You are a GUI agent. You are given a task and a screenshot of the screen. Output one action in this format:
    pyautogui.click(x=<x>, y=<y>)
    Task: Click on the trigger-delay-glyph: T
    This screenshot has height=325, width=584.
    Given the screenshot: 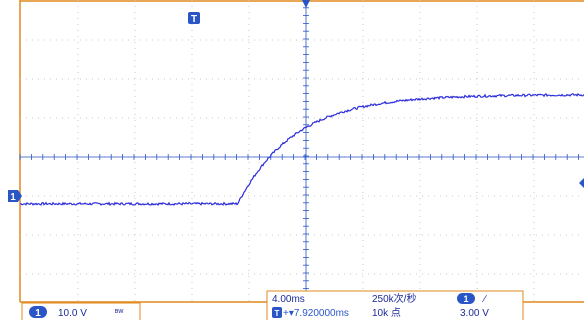 What is the action you would take?
    pyautogui.click(x=277, y=313)
    